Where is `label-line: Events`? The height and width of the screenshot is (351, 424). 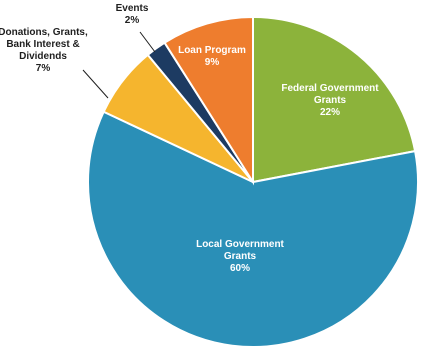 label-line: Events is located at coordinates (132, 8).